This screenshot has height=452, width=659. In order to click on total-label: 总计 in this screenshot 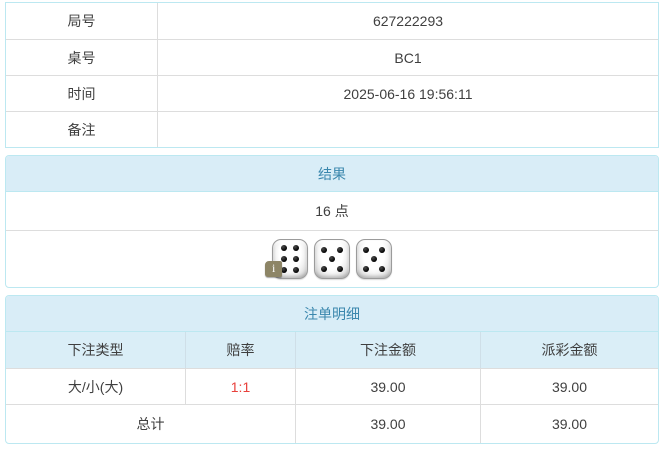, I will do `click(150, 423)`.